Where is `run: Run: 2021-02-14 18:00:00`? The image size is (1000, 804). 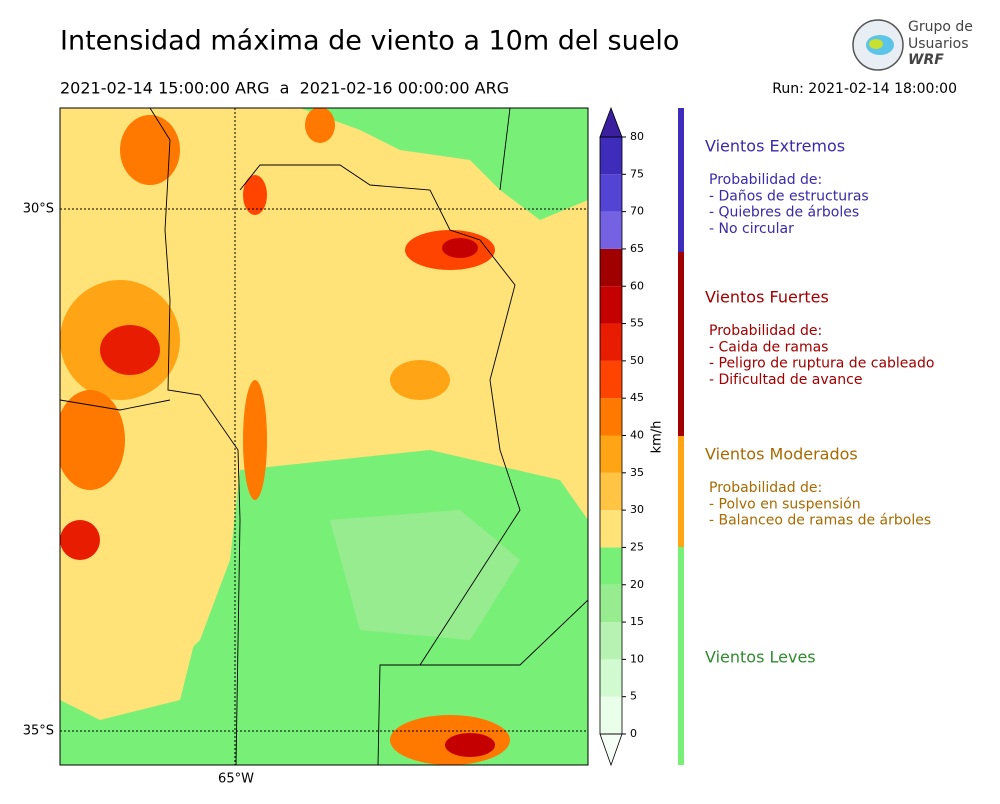
run: Run: 2021-02-14 18:00:00 is located at coordinates (864, 89).